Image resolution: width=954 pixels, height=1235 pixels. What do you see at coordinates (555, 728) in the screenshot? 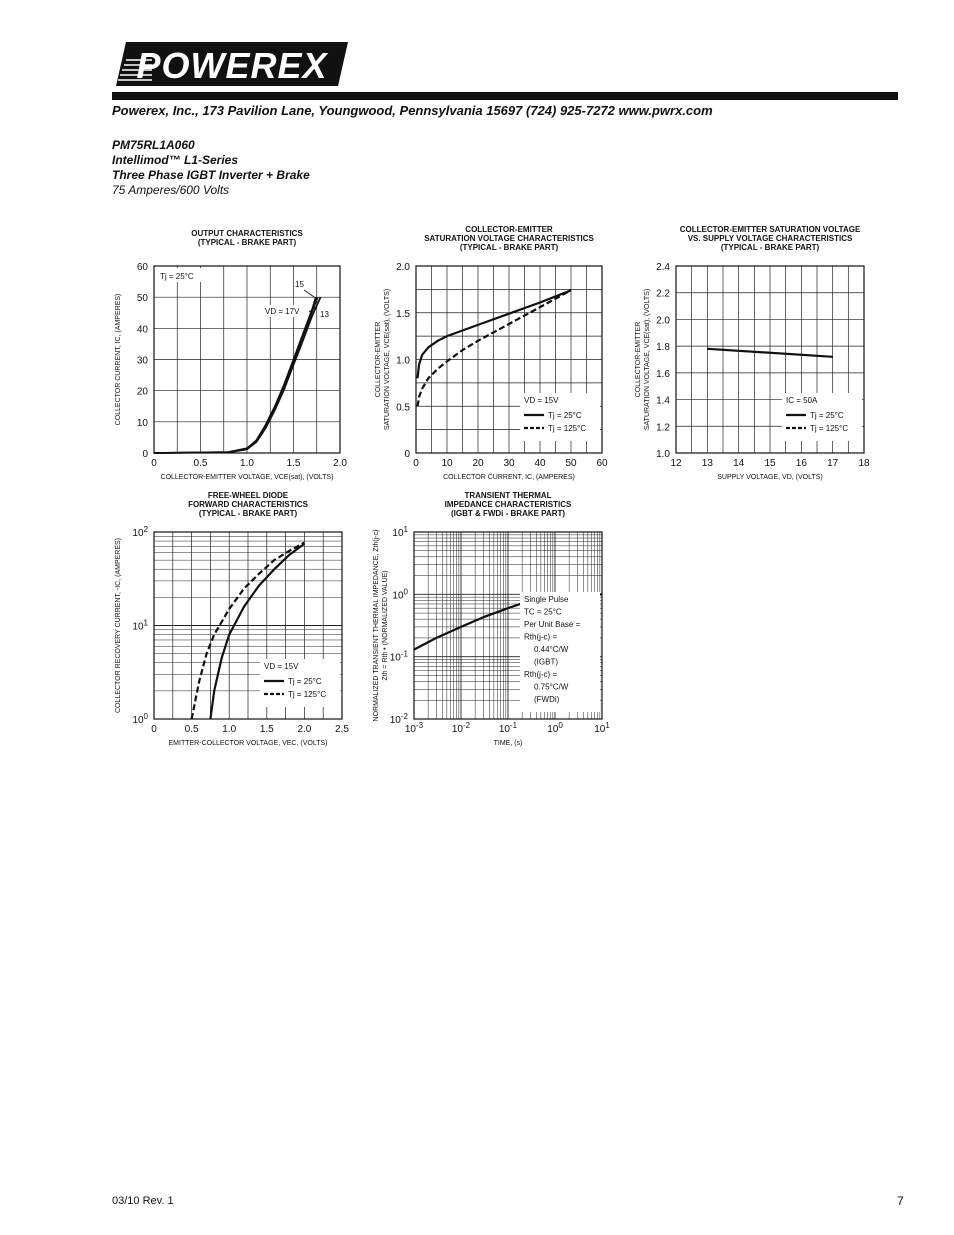
I see `x-tick-label: 10⁰` at bounding box center [555, 728].